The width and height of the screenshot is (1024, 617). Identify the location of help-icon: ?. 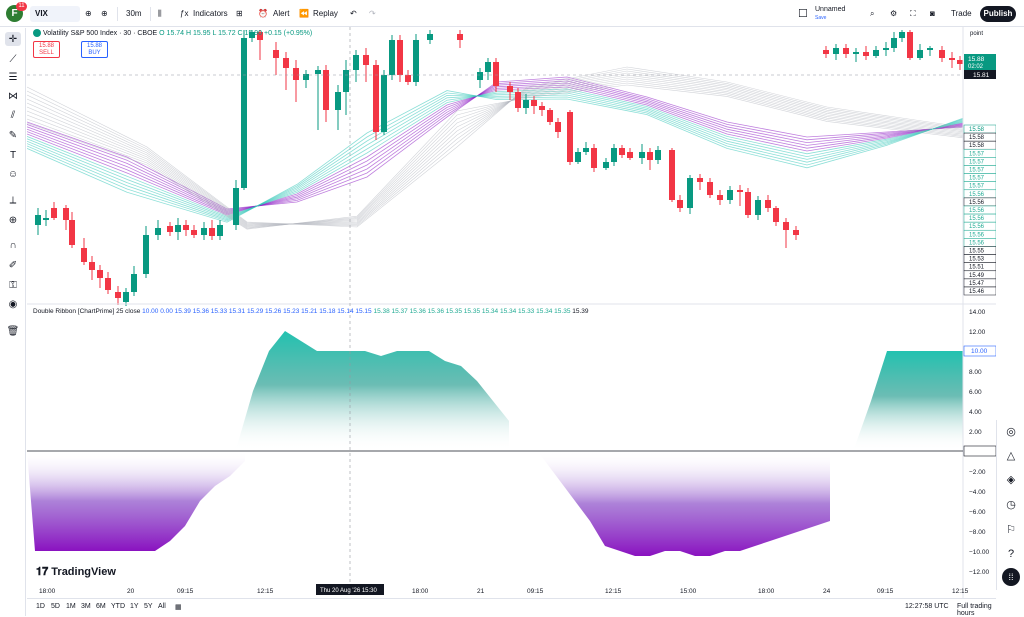
(1011, 554).